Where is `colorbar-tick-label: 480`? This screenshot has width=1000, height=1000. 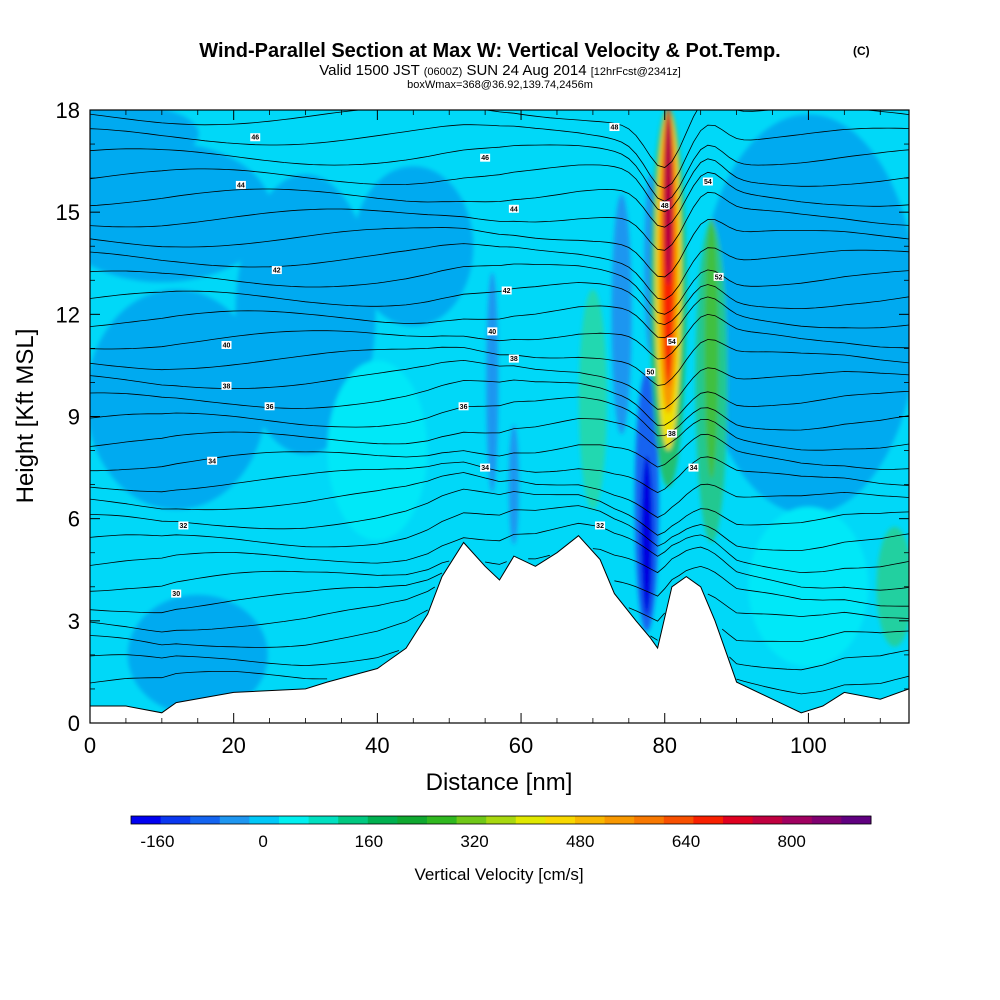 colorbar-tick-label: 480 is located at coordinates (580, 841).